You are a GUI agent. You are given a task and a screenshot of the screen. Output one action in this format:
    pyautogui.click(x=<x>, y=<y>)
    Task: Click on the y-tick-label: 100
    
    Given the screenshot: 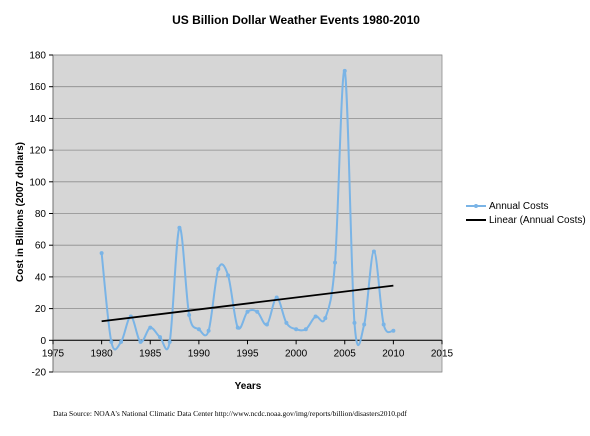 What is the action you would take?
    pyautogui.click(x=37, y=182)
    